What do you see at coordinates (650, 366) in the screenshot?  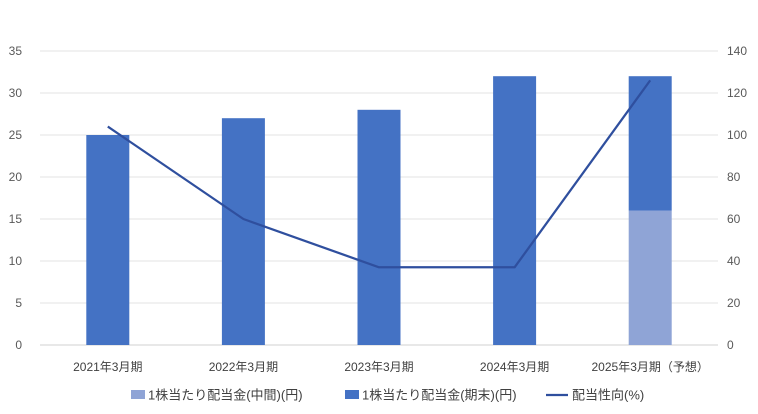 I see `category-label: 2025年3月期（予想）` at bounding box center [650, 366].